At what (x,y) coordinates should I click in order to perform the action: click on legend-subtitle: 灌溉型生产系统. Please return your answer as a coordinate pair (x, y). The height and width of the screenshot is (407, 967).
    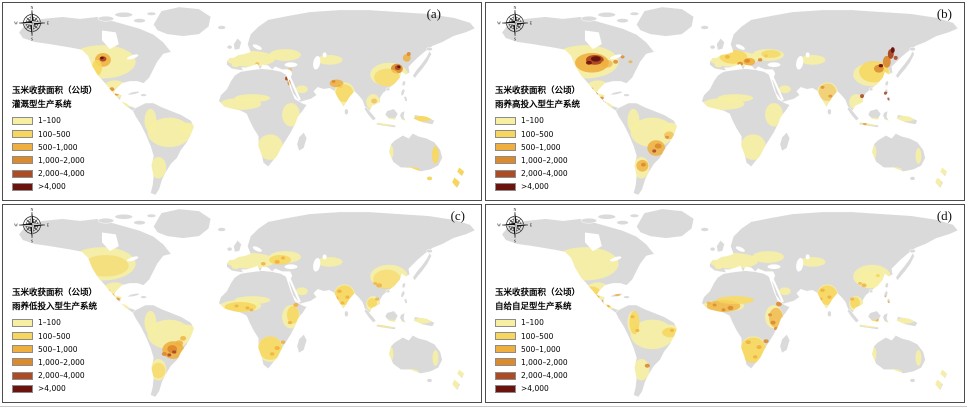
    Looking at the image, I should click on (42, 104).